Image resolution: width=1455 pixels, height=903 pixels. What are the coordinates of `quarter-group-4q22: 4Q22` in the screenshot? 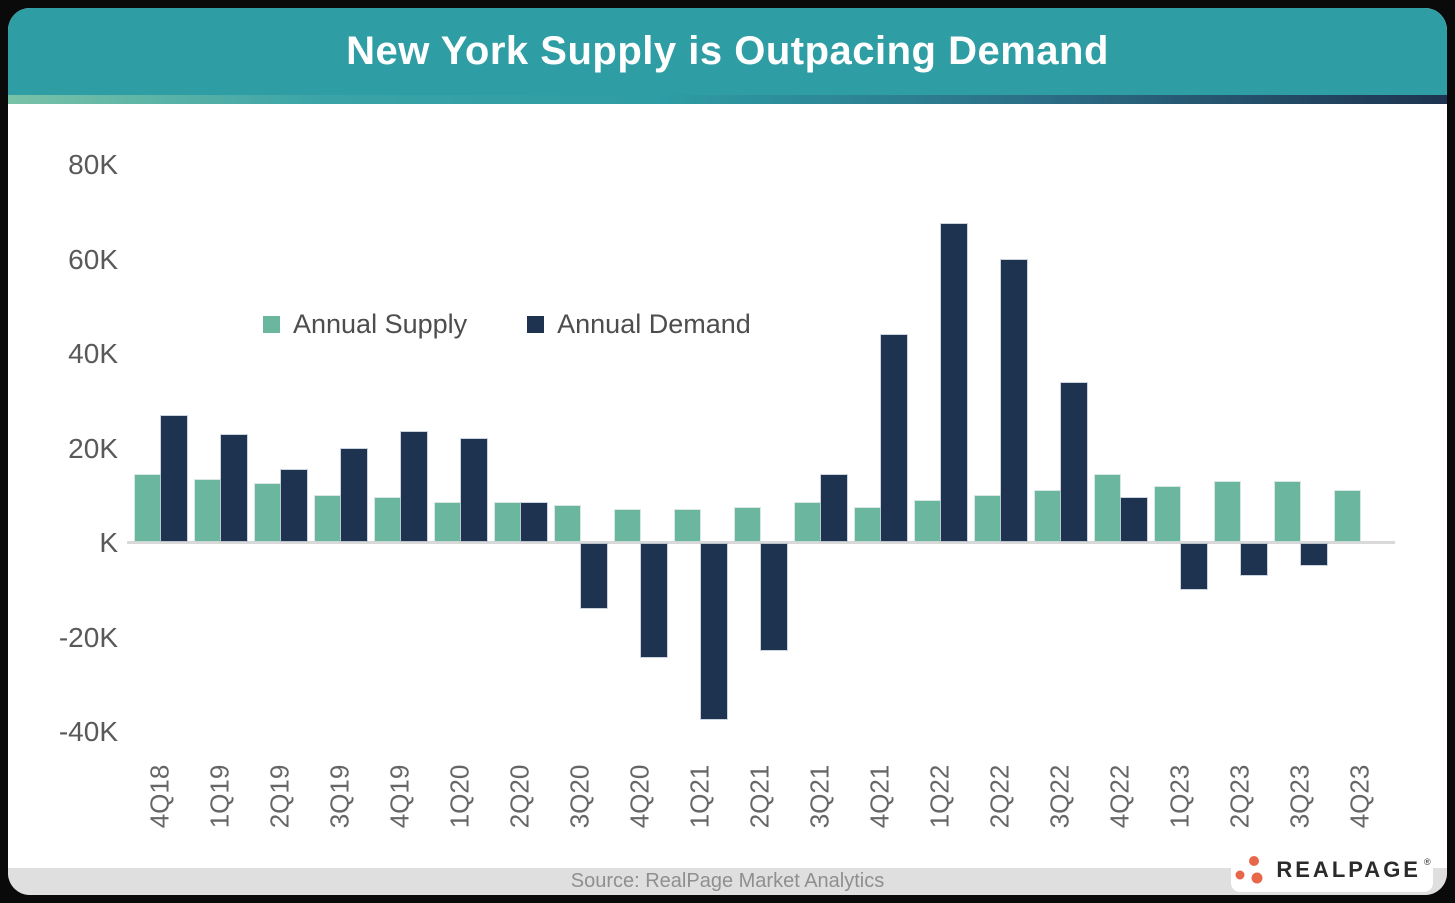 It's located at (1120, 486).